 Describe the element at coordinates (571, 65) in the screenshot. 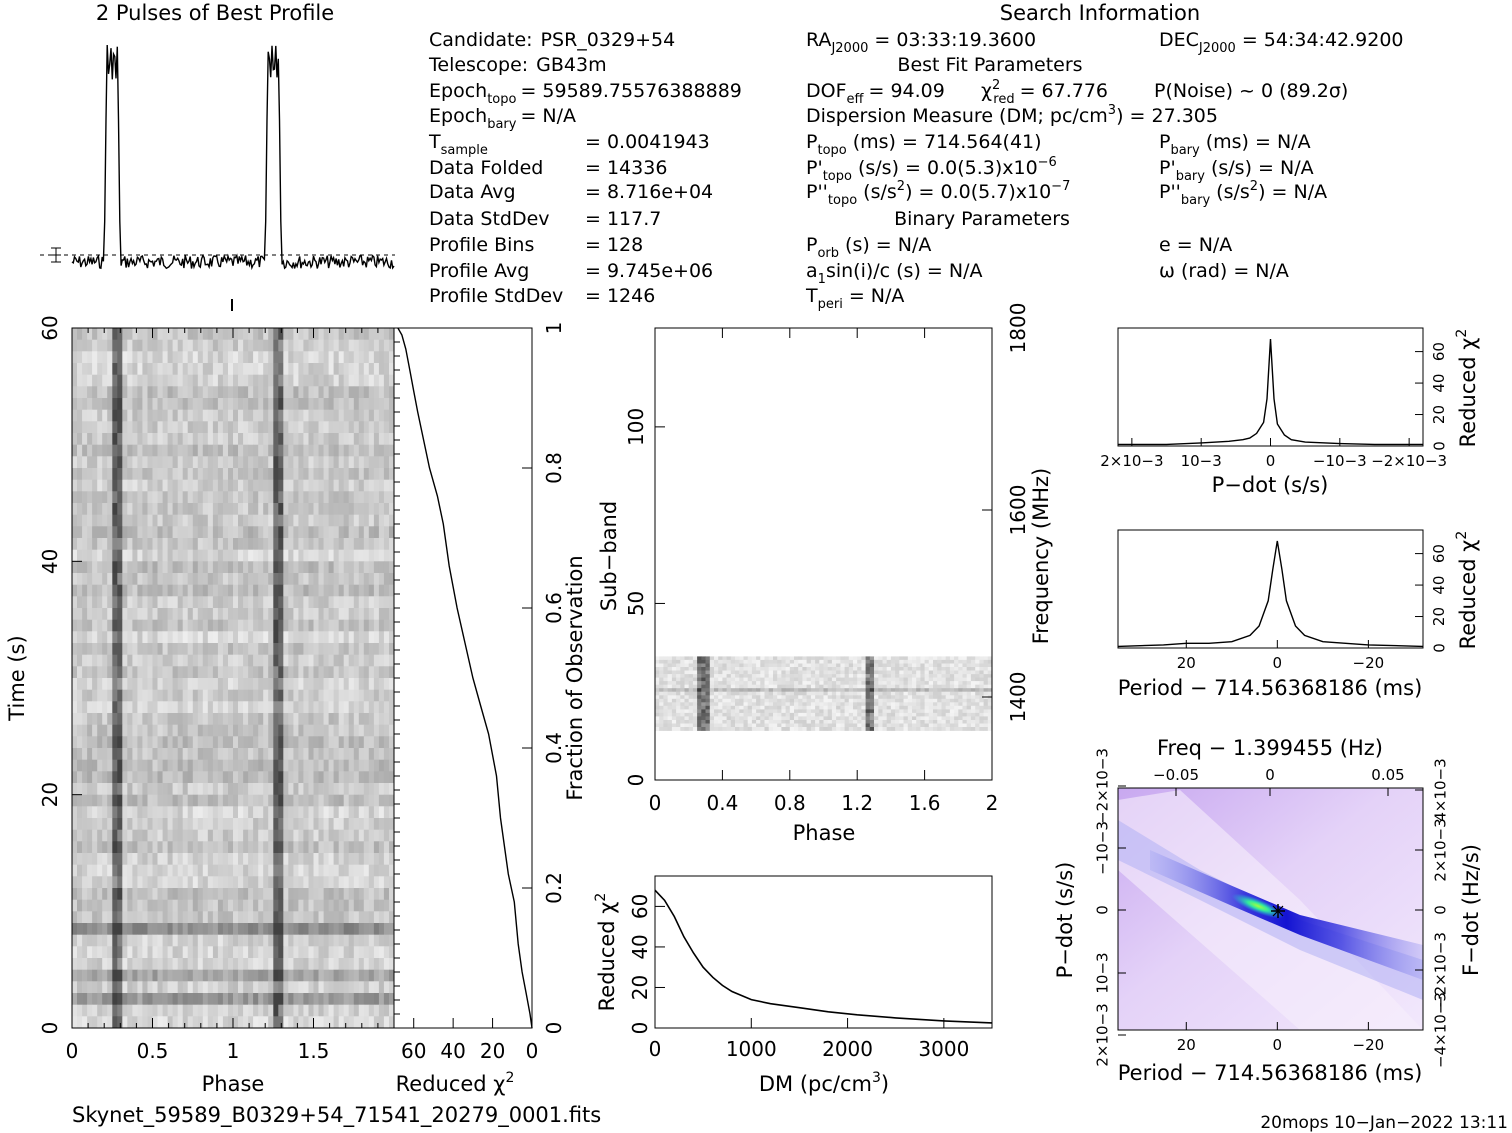

I see `info-value: GB43m` at that location.